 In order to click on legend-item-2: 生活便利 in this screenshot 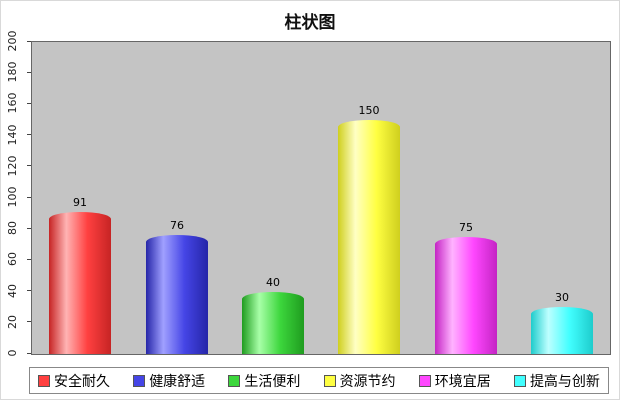, I will do `click(264, 381)`.